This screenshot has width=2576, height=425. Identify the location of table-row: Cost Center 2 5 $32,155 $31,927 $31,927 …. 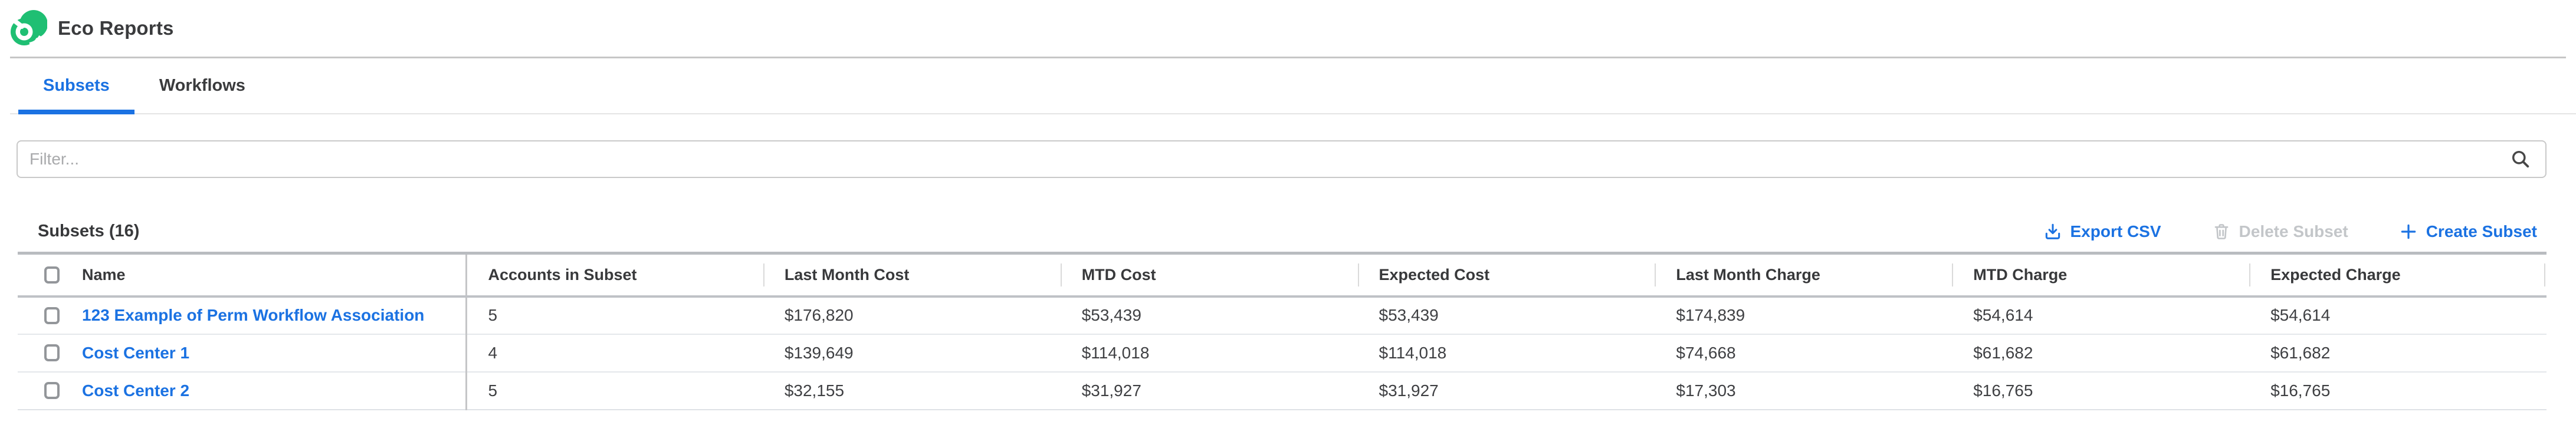
(1282, 390).